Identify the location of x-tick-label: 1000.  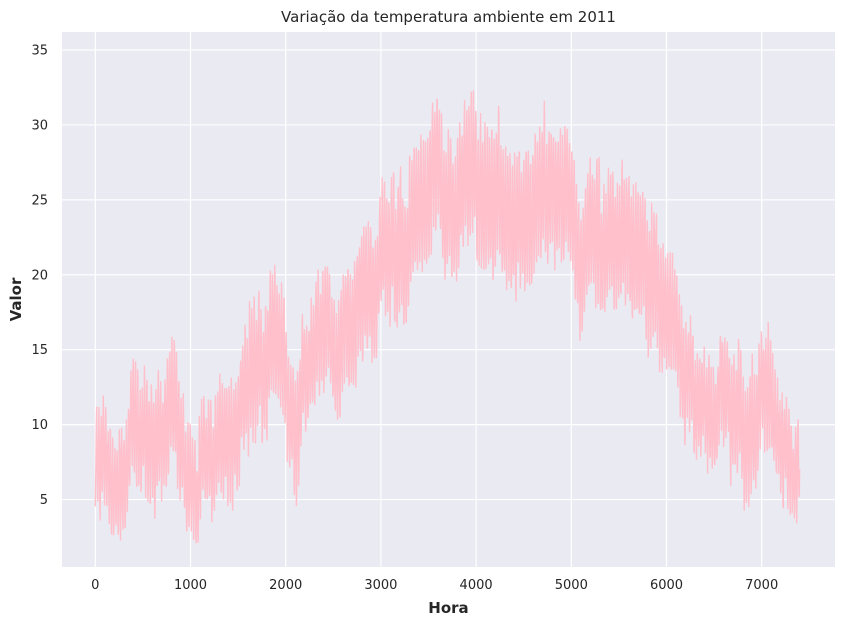
(190, 585).